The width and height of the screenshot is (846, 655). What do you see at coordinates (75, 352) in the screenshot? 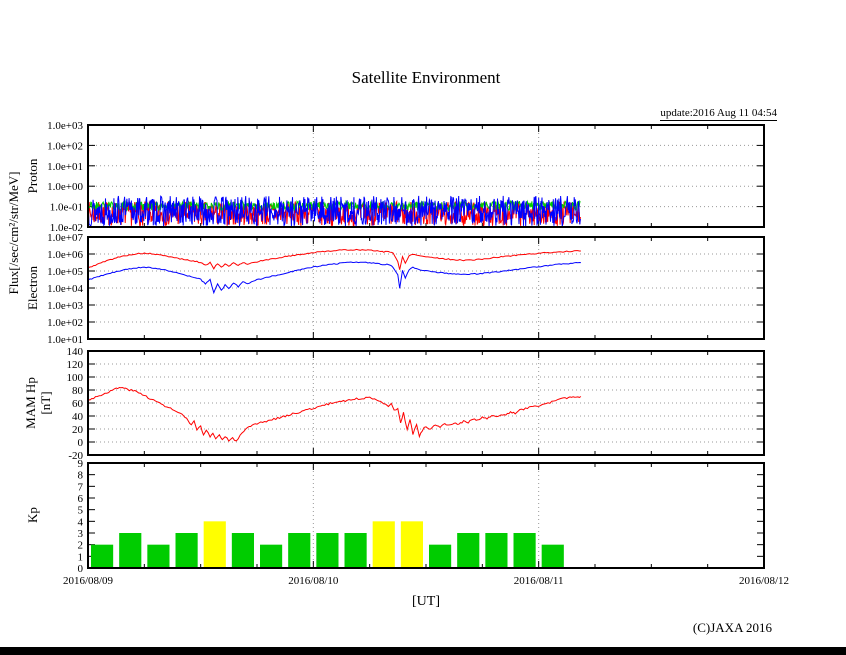
I see `y-tick-label: 140` at bounding box center [75, 352].